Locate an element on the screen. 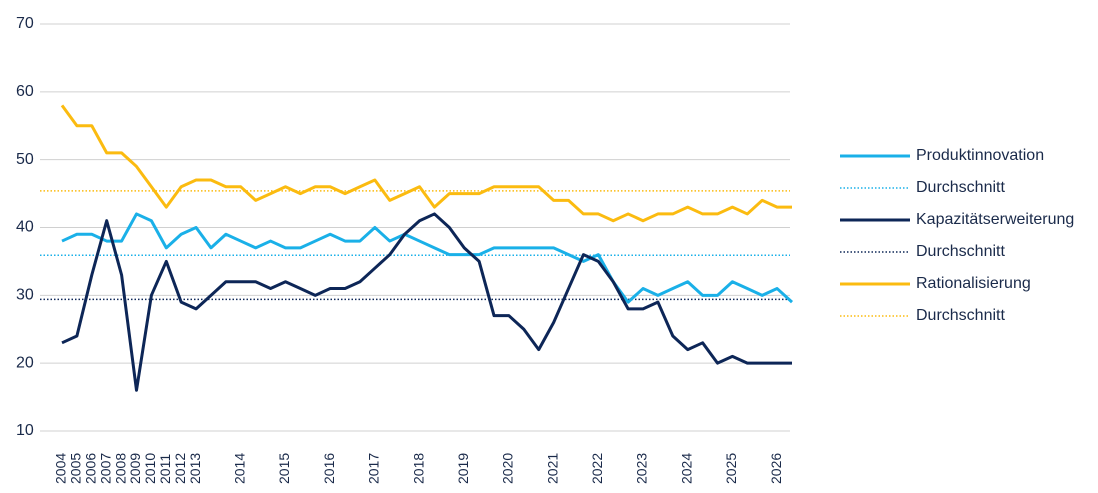  x-tick-label: 2010 is located at coordinates (150, 468).